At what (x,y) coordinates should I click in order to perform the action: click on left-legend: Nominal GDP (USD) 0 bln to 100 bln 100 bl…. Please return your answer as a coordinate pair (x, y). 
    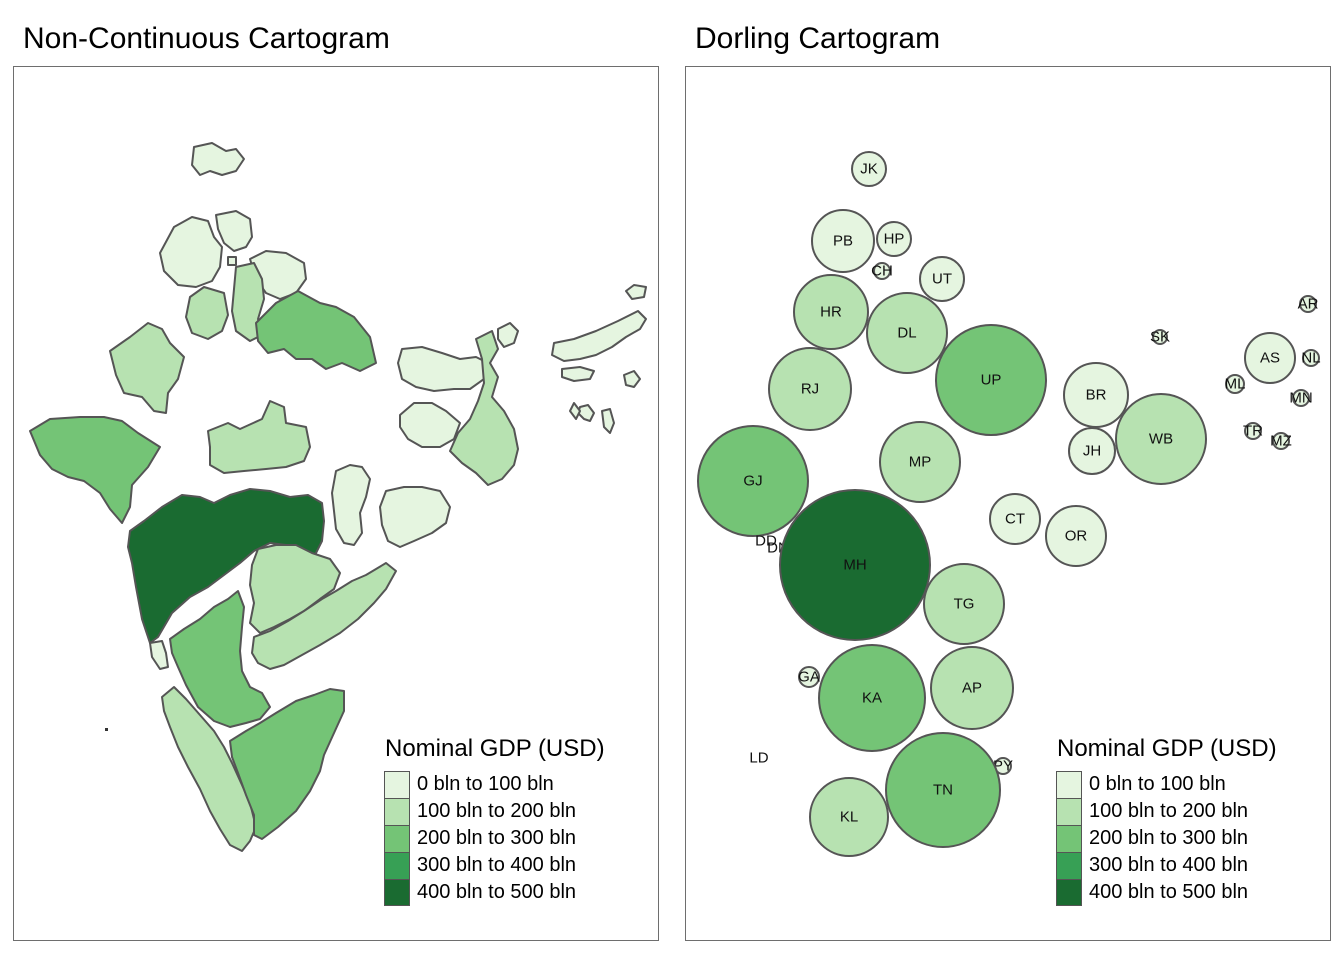
    Looking at the image, I should click on (494, 820).